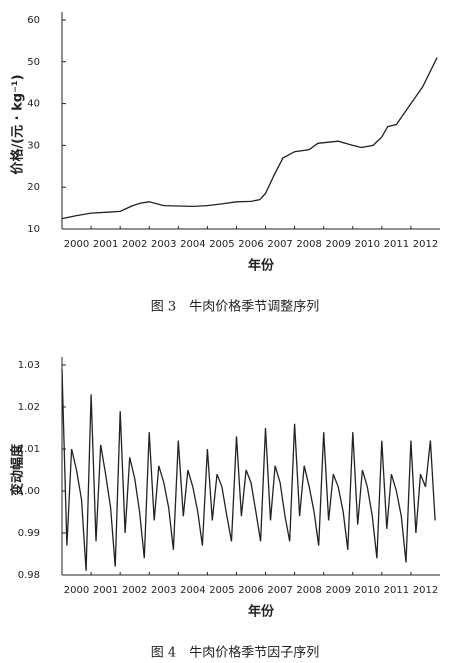 The height and width of the screenshot is (663, 455). What do you see at coordinates (33, 20) in the screenshot?
I see `y-tick-label: 60` at bounding box center [33, 20].